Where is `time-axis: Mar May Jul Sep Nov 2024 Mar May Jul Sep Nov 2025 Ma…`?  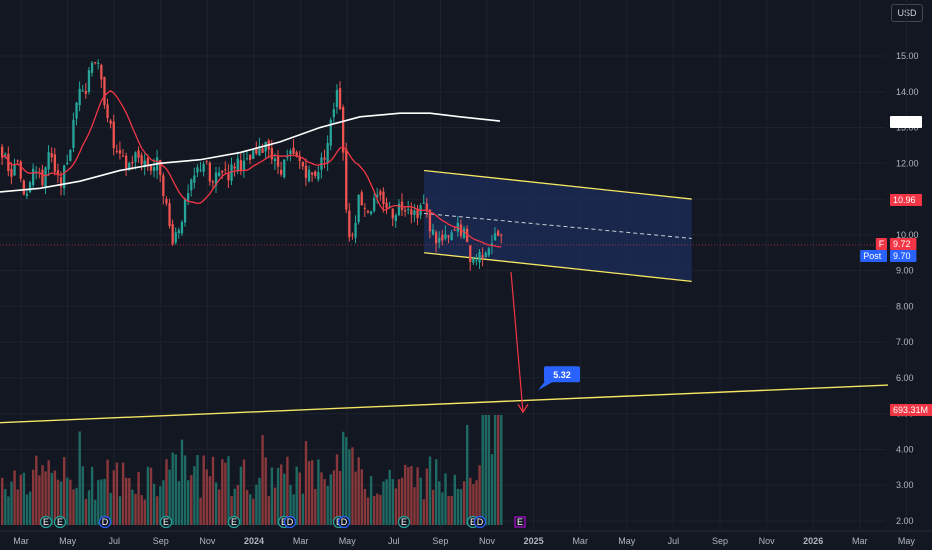
time-axis: Mar May Jul Sep Nov 2024 Mar May Jul Sep Nov 2025 Ma… is located at coordinates (466, 538).